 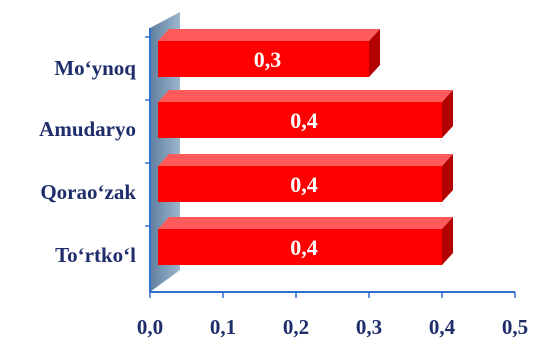 What do you see at coordinates (515, 327) in the screenshot?
I see `x-tick-label: 0,5` at bounding box center [515, 327].